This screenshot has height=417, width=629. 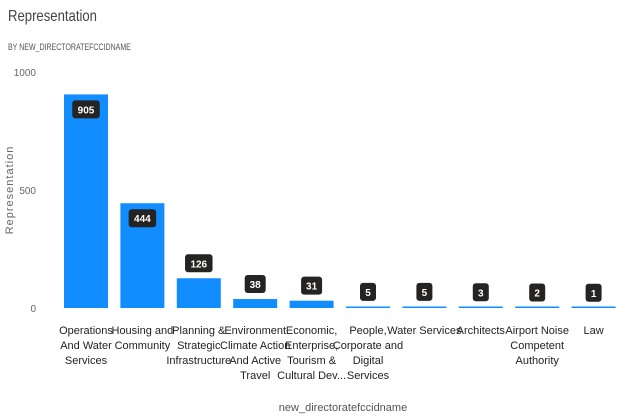 I want to click on category-label-line: Planning &, so click(x=199, y=331).